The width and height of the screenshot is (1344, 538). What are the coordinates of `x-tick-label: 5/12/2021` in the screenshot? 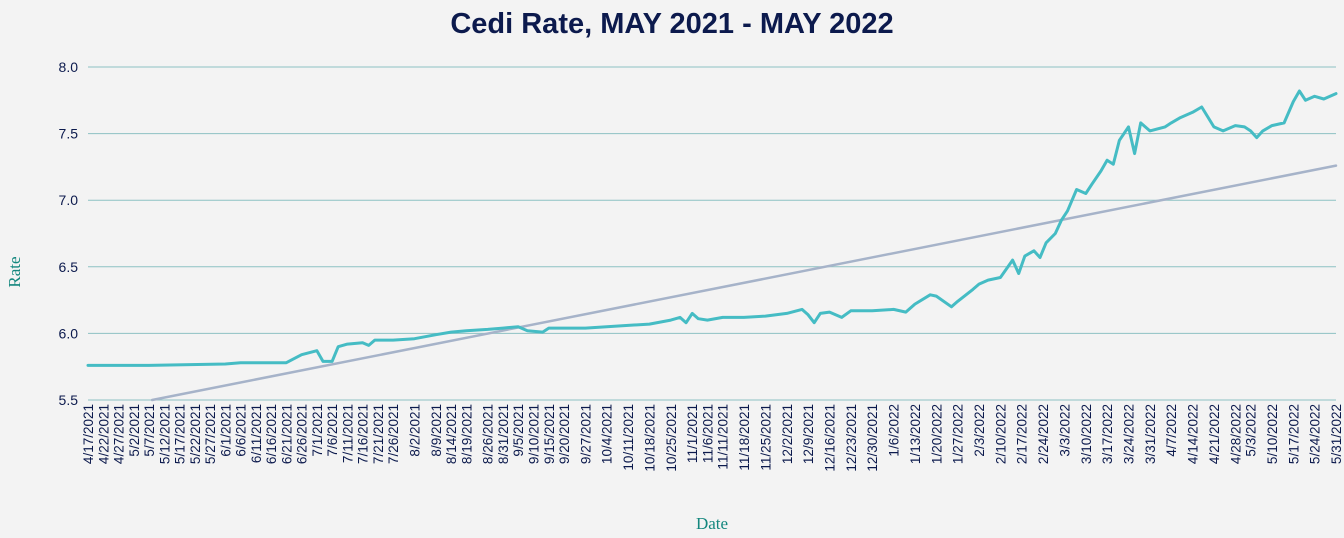 It's located at (164, 434).